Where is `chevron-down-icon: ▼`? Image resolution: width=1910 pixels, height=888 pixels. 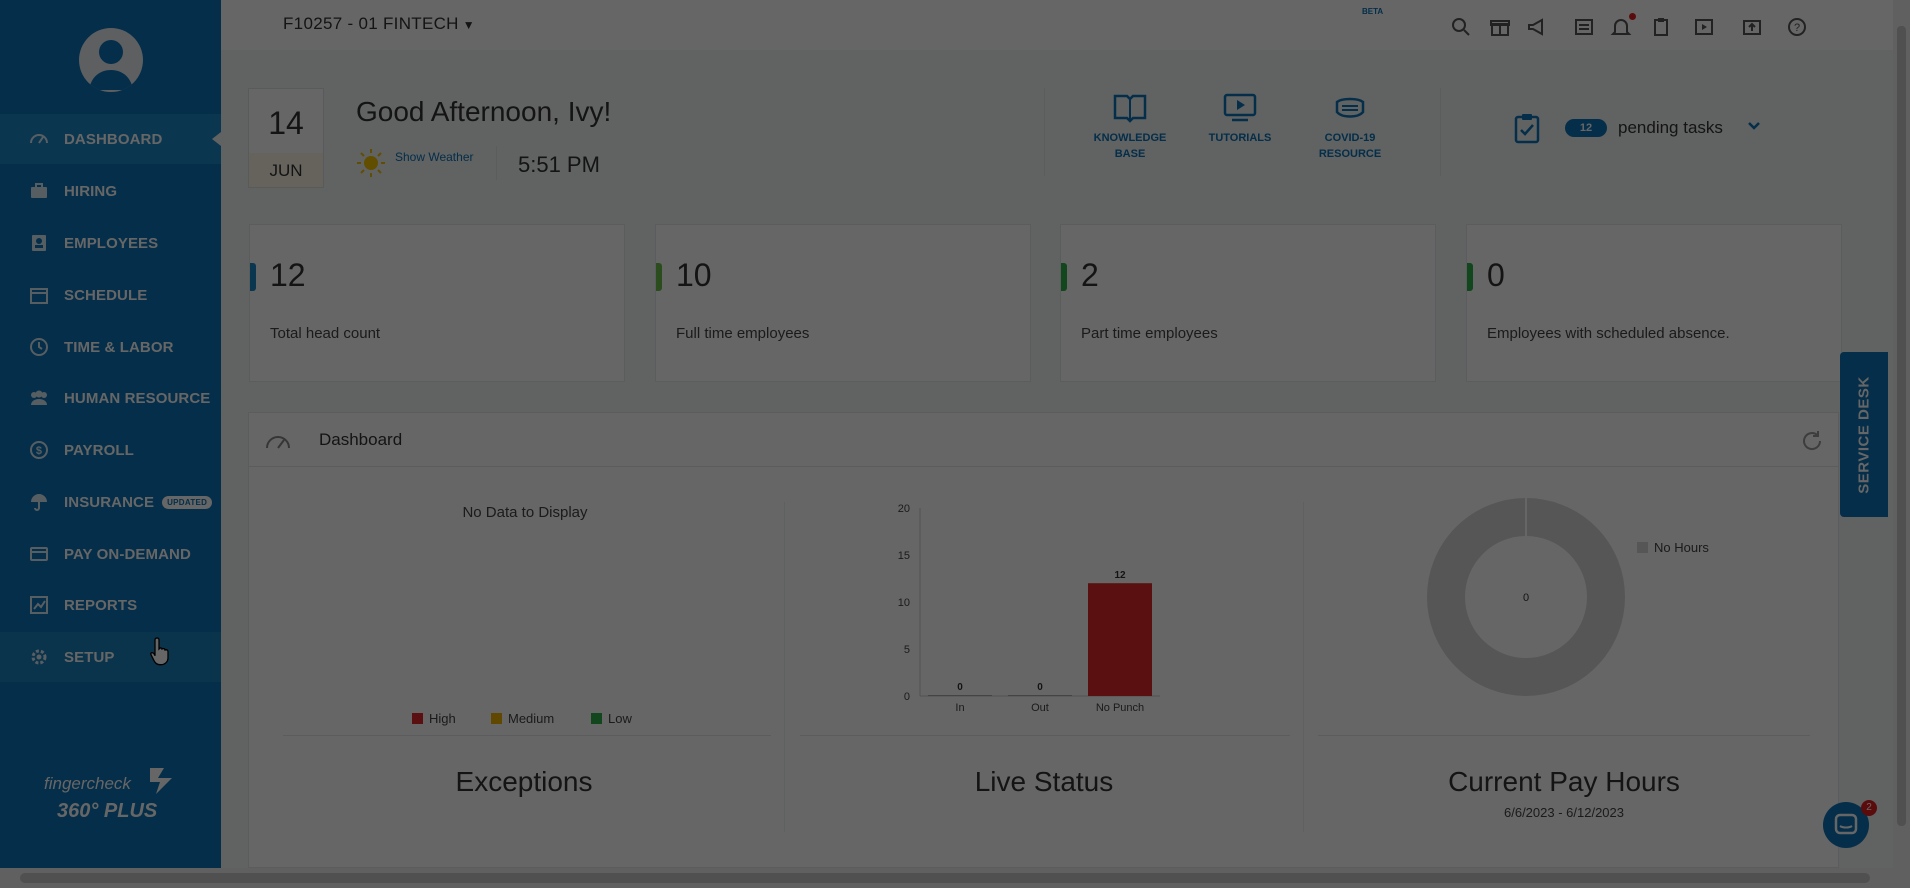
chevron-down-icon: ▼ is located at coordinates (468, 25).